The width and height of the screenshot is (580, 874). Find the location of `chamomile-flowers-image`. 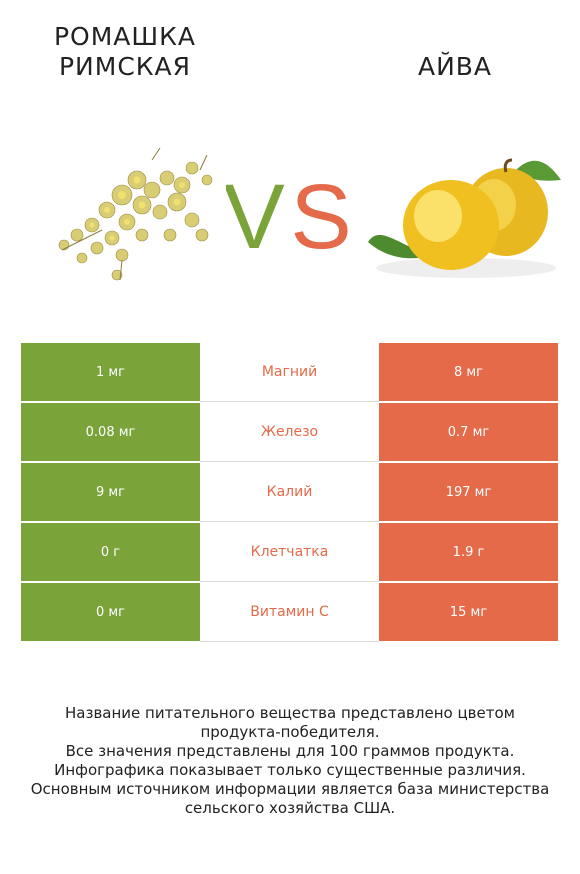

chamomile-flowers-image is located at coordinates (135, 214).